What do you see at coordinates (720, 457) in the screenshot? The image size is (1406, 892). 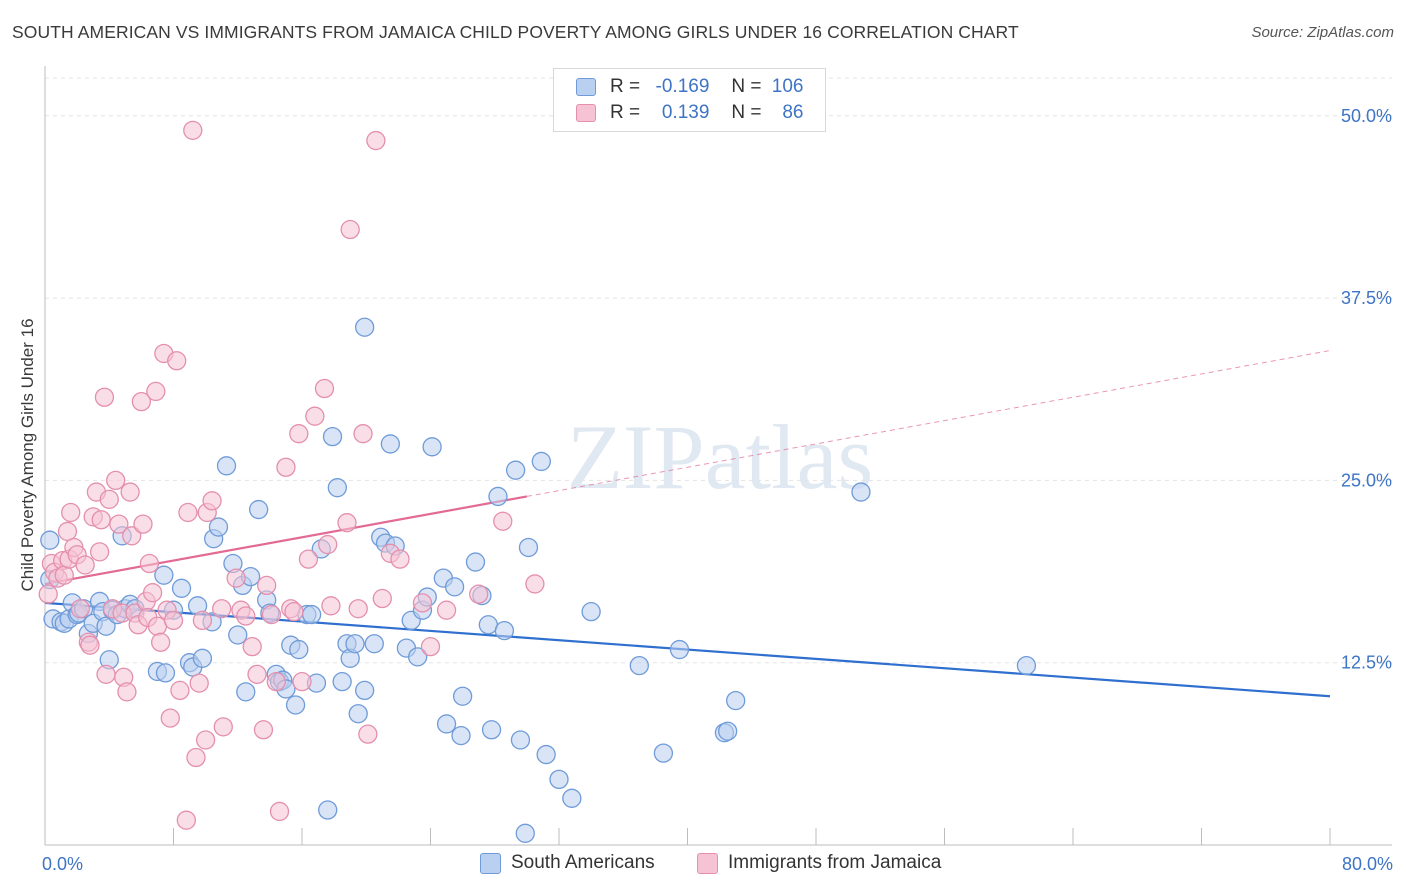 I see `watermark: ZIPatlas` at bounding box center [720, 457].